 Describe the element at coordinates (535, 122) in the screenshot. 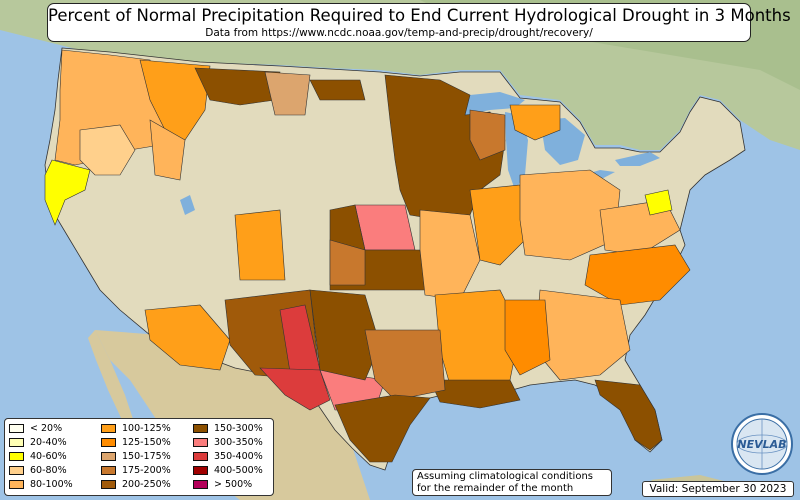

I see `region-michigan-orange` at that location.